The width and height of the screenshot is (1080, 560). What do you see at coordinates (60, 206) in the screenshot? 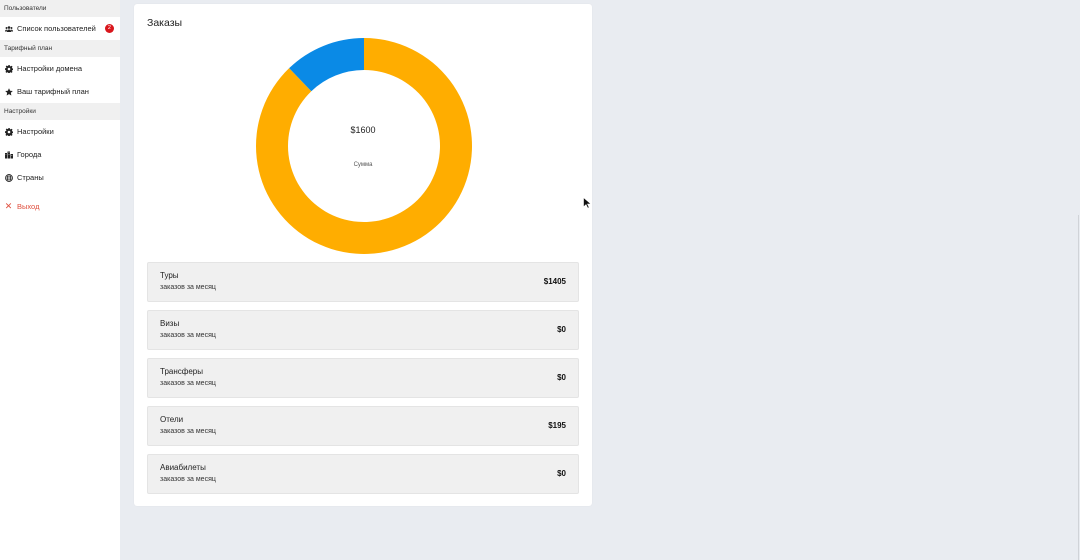
I see `logout-button: ✕ Выход` at bounding box center [60, 206].